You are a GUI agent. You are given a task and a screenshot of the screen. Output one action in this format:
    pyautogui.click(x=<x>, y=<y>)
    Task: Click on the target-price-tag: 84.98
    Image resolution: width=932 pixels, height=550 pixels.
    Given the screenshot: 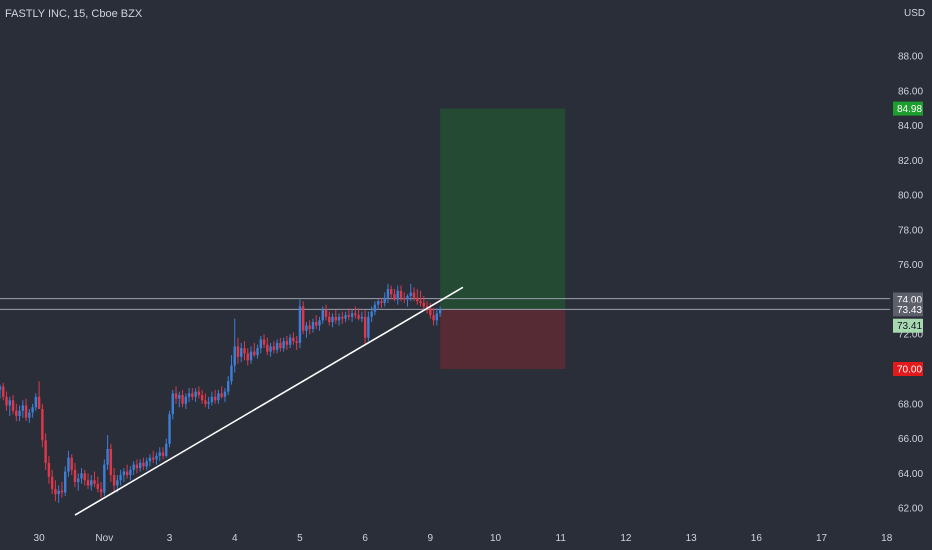 What is the action you would take?
    pyautogui.click(x=908, y=108)
    